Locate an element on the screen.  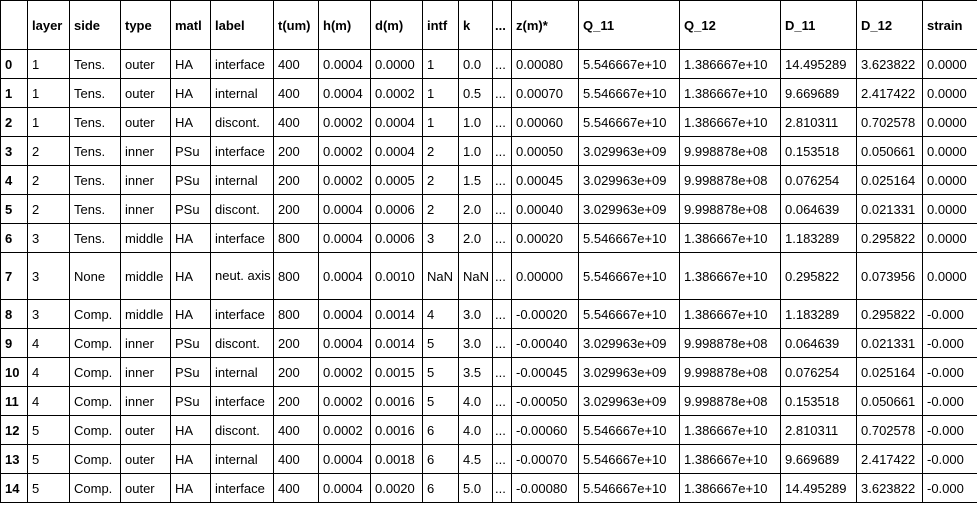
column-header: D_12 is located at coordinates (889, 25).